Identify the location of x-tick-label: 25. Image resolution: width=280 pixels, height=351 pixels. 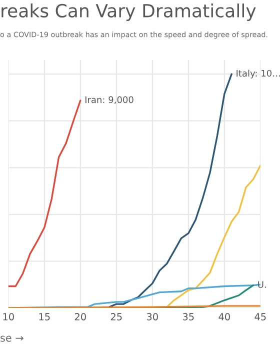
(116, 316).